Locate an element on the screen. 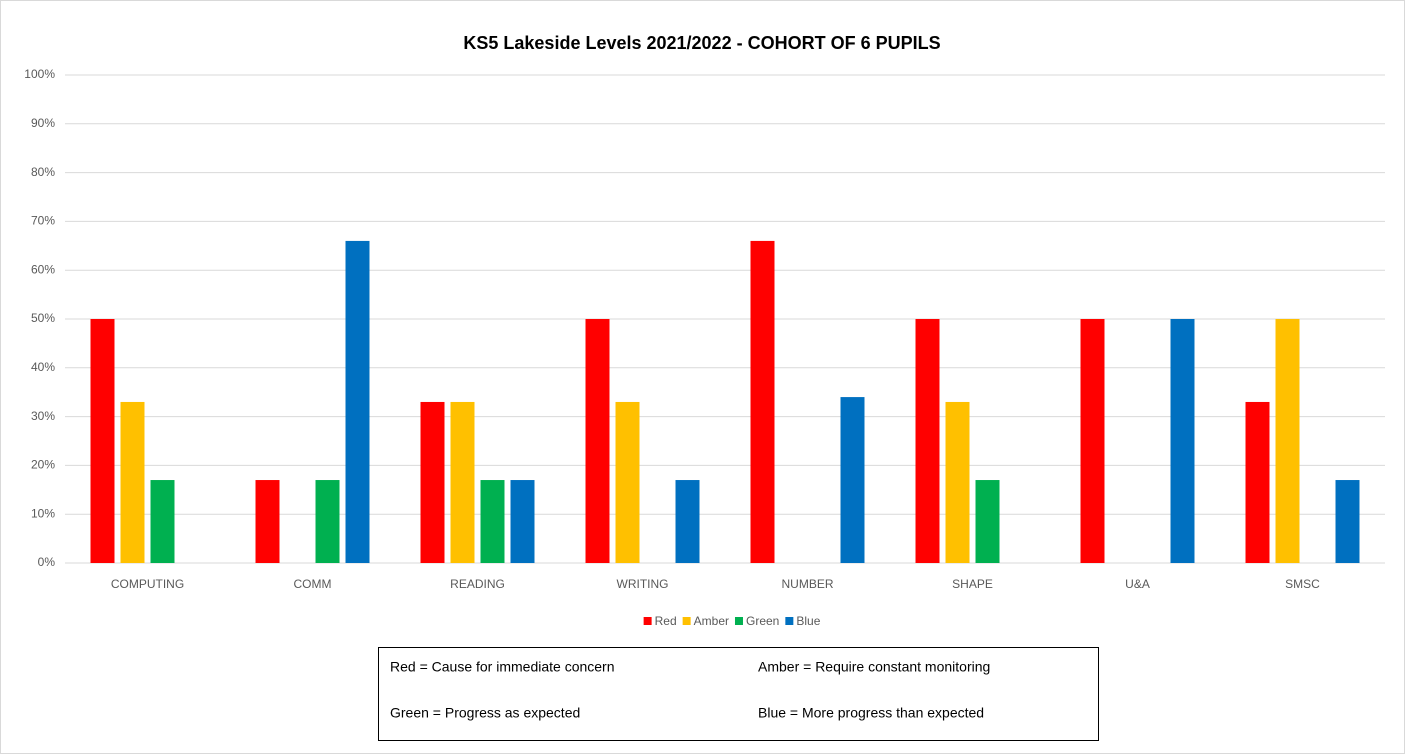 This screenshot has width=1405, height=754. x-tick-label: READING is located at coordinates (477, 584).